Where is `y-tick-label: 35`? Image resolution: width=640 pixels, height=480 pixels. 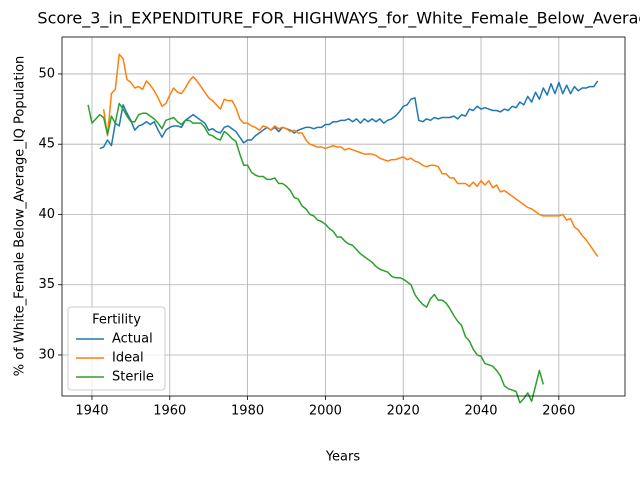
y-tick-label: 35 is located at coordinates (46, 284).